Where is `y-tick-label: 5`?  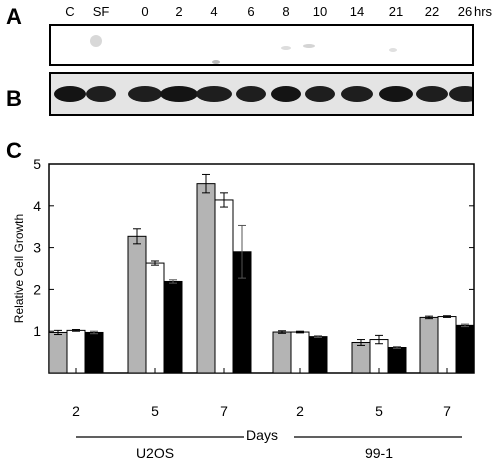
y-tick-label: 5 is located at coordinates (37, 164).